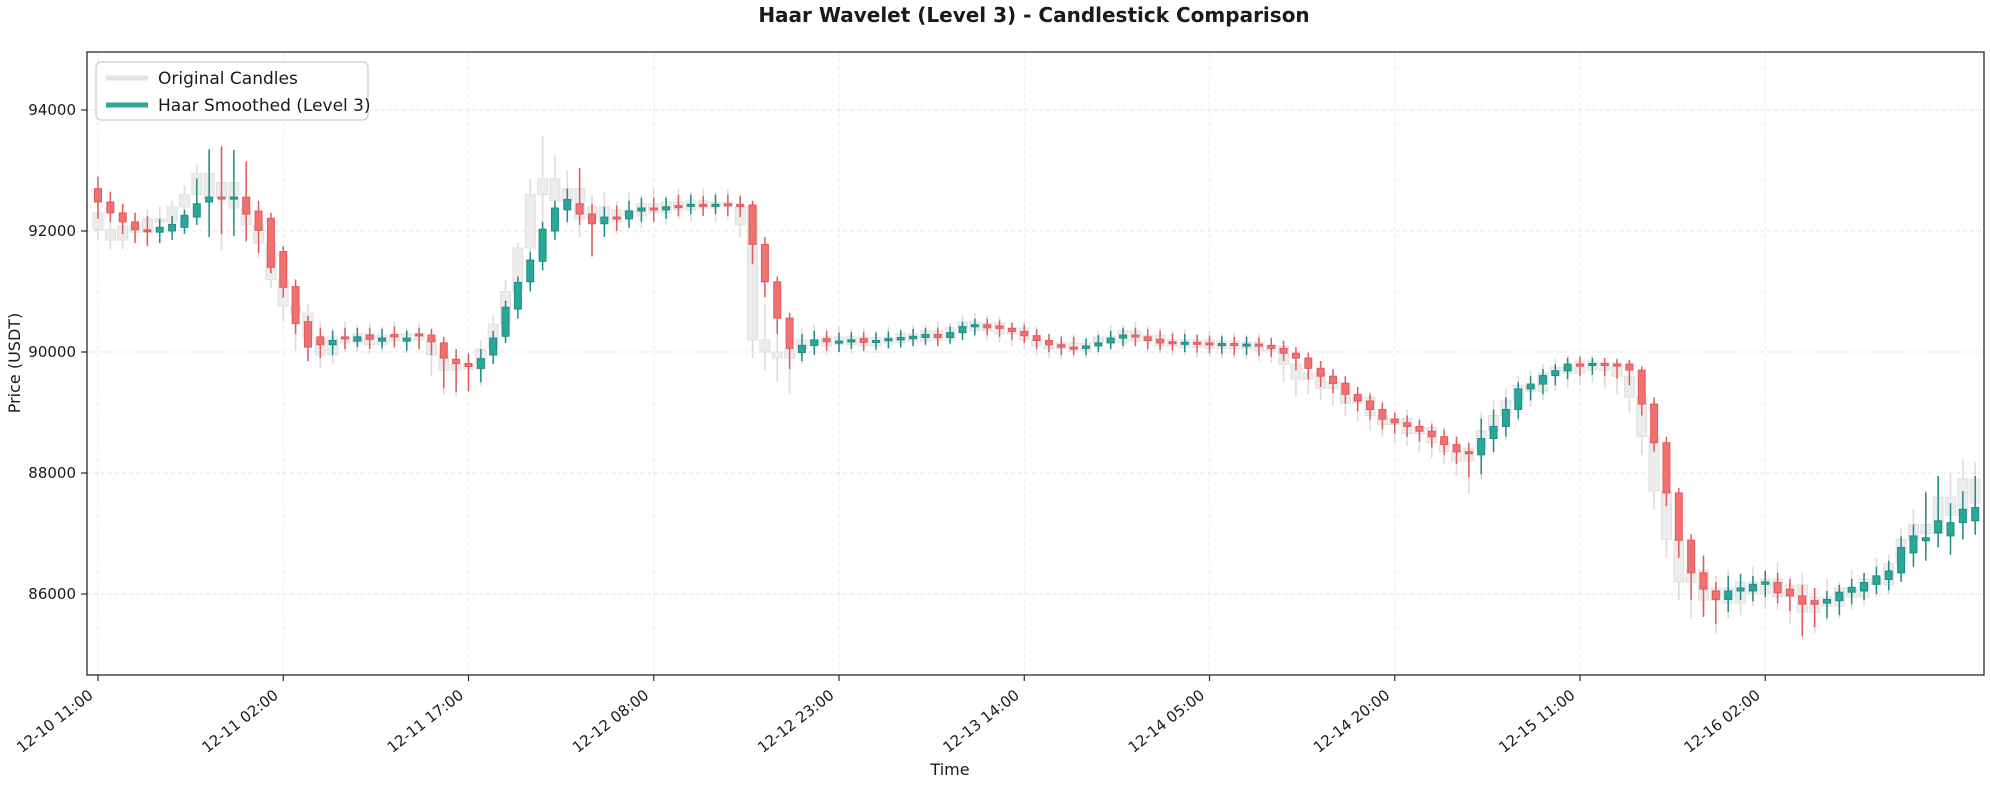 The width and height of the screenshot is (1990, 789). Describe the element at coordinates (795, 721) in the screenshot. I see `x-tick-label: 12-12 23:00` at that location.